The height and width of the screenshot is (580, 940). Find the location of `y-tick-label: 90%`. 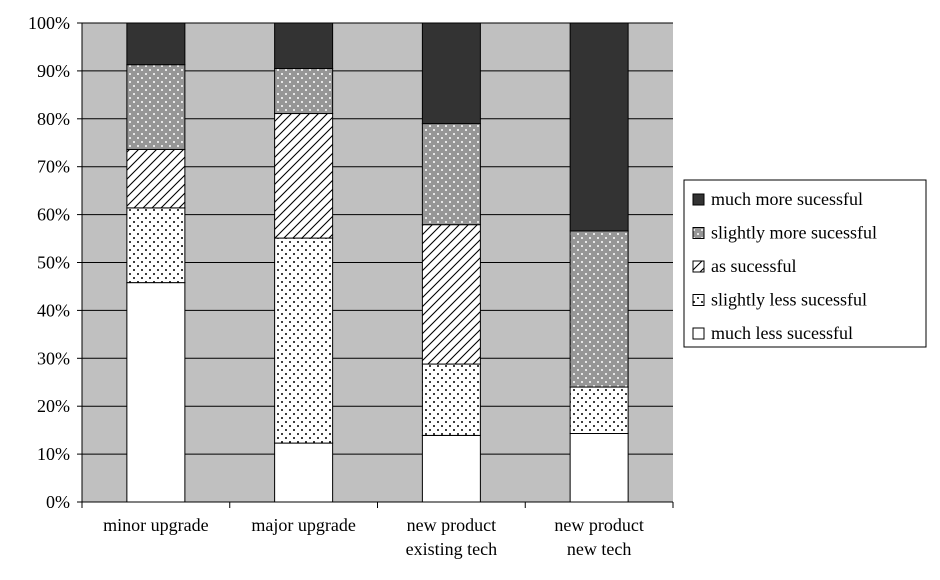

y-tick-label: 90% is located at coordinates (53, 71).